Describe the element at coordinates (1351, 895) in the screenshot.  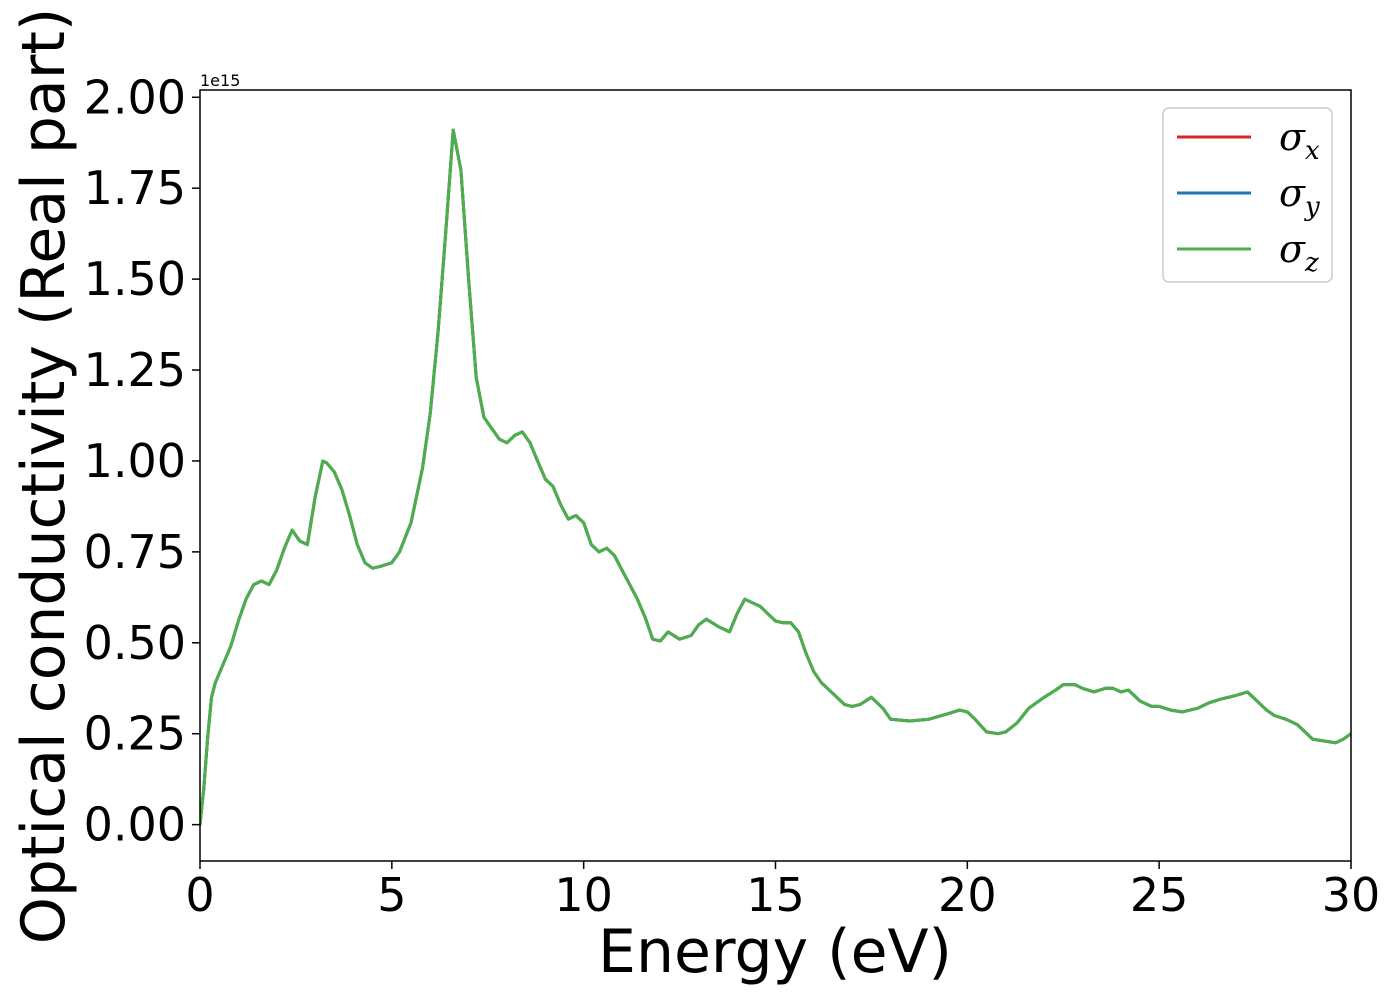
I see `x-tick-label: 30` at that location.